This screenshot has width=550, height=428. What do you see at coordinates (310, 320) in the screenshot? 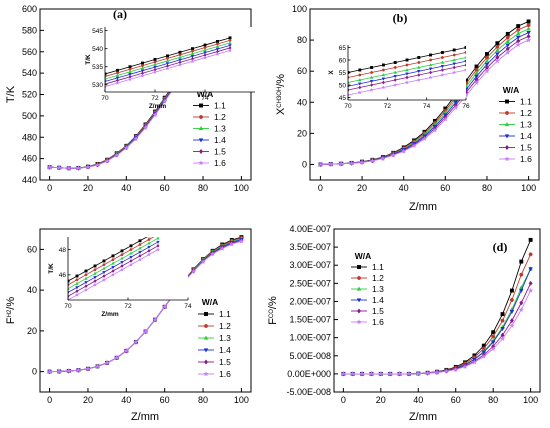
I see `y-tick-label: 1.50E-007` at bounding box center [310, 320].